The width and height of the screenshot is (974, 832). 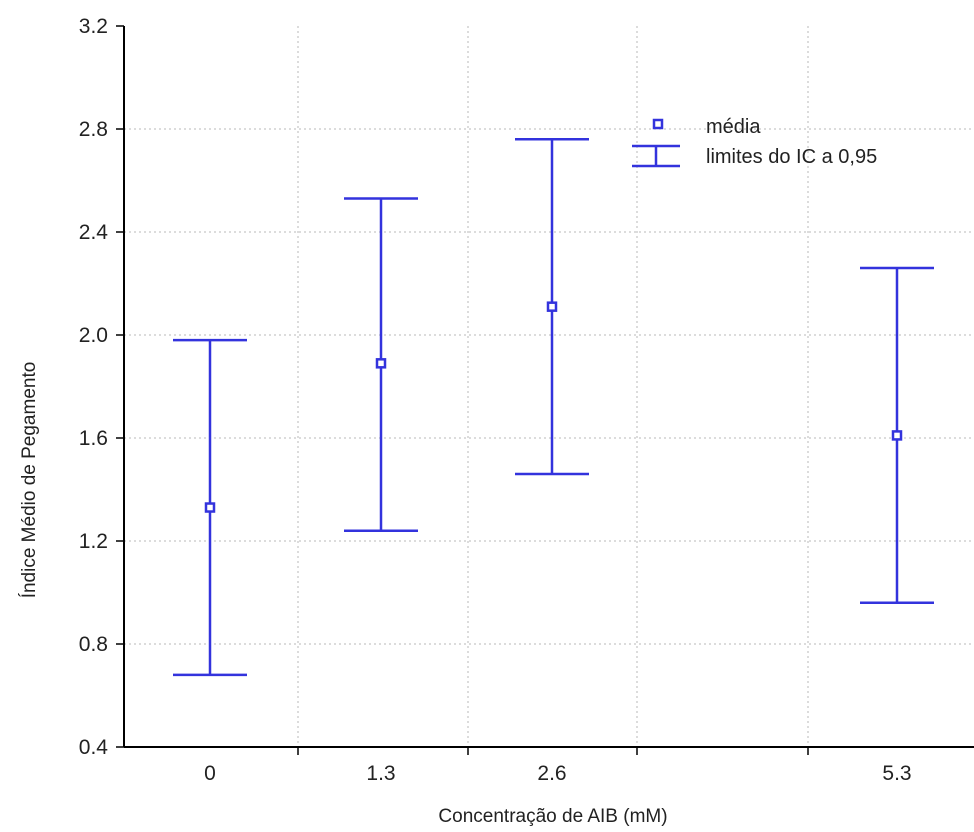 I want to click on x-tick-label: 0, so click(x=210, y=773).